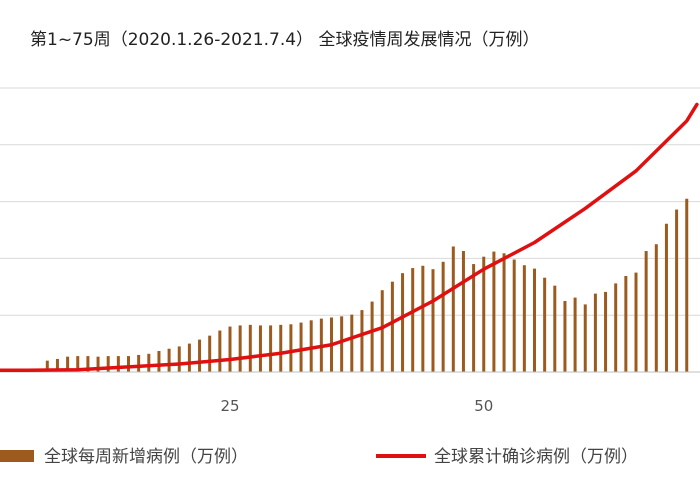 The width and height of the screenshot is (700, 500). Describe the element at coordinates (146, 457) in the screenshot. I see `legend-label-weekly: 全球每周新增病例（万例）` at that location.